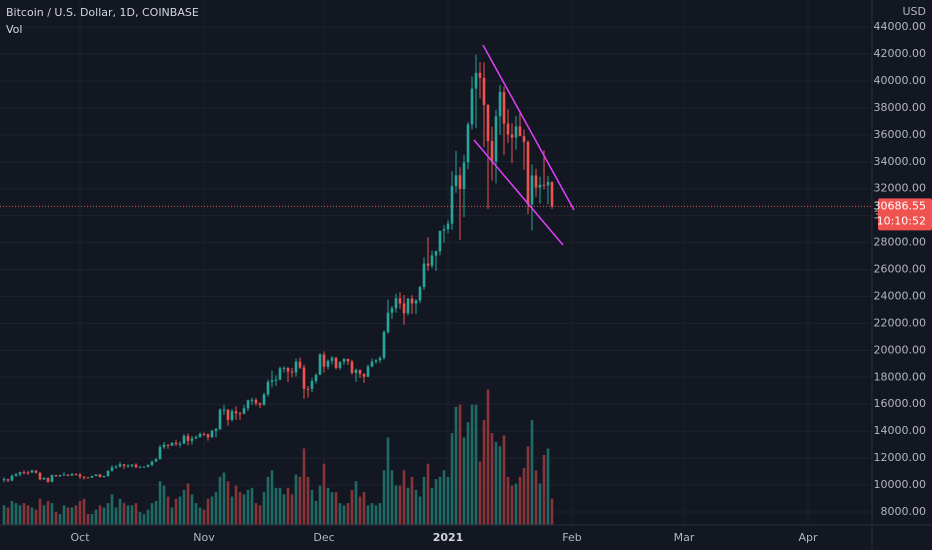 The height and width of the screenshot is (550, 932). I want to click on y-tick-label: 20000.00, so click(900, 349).